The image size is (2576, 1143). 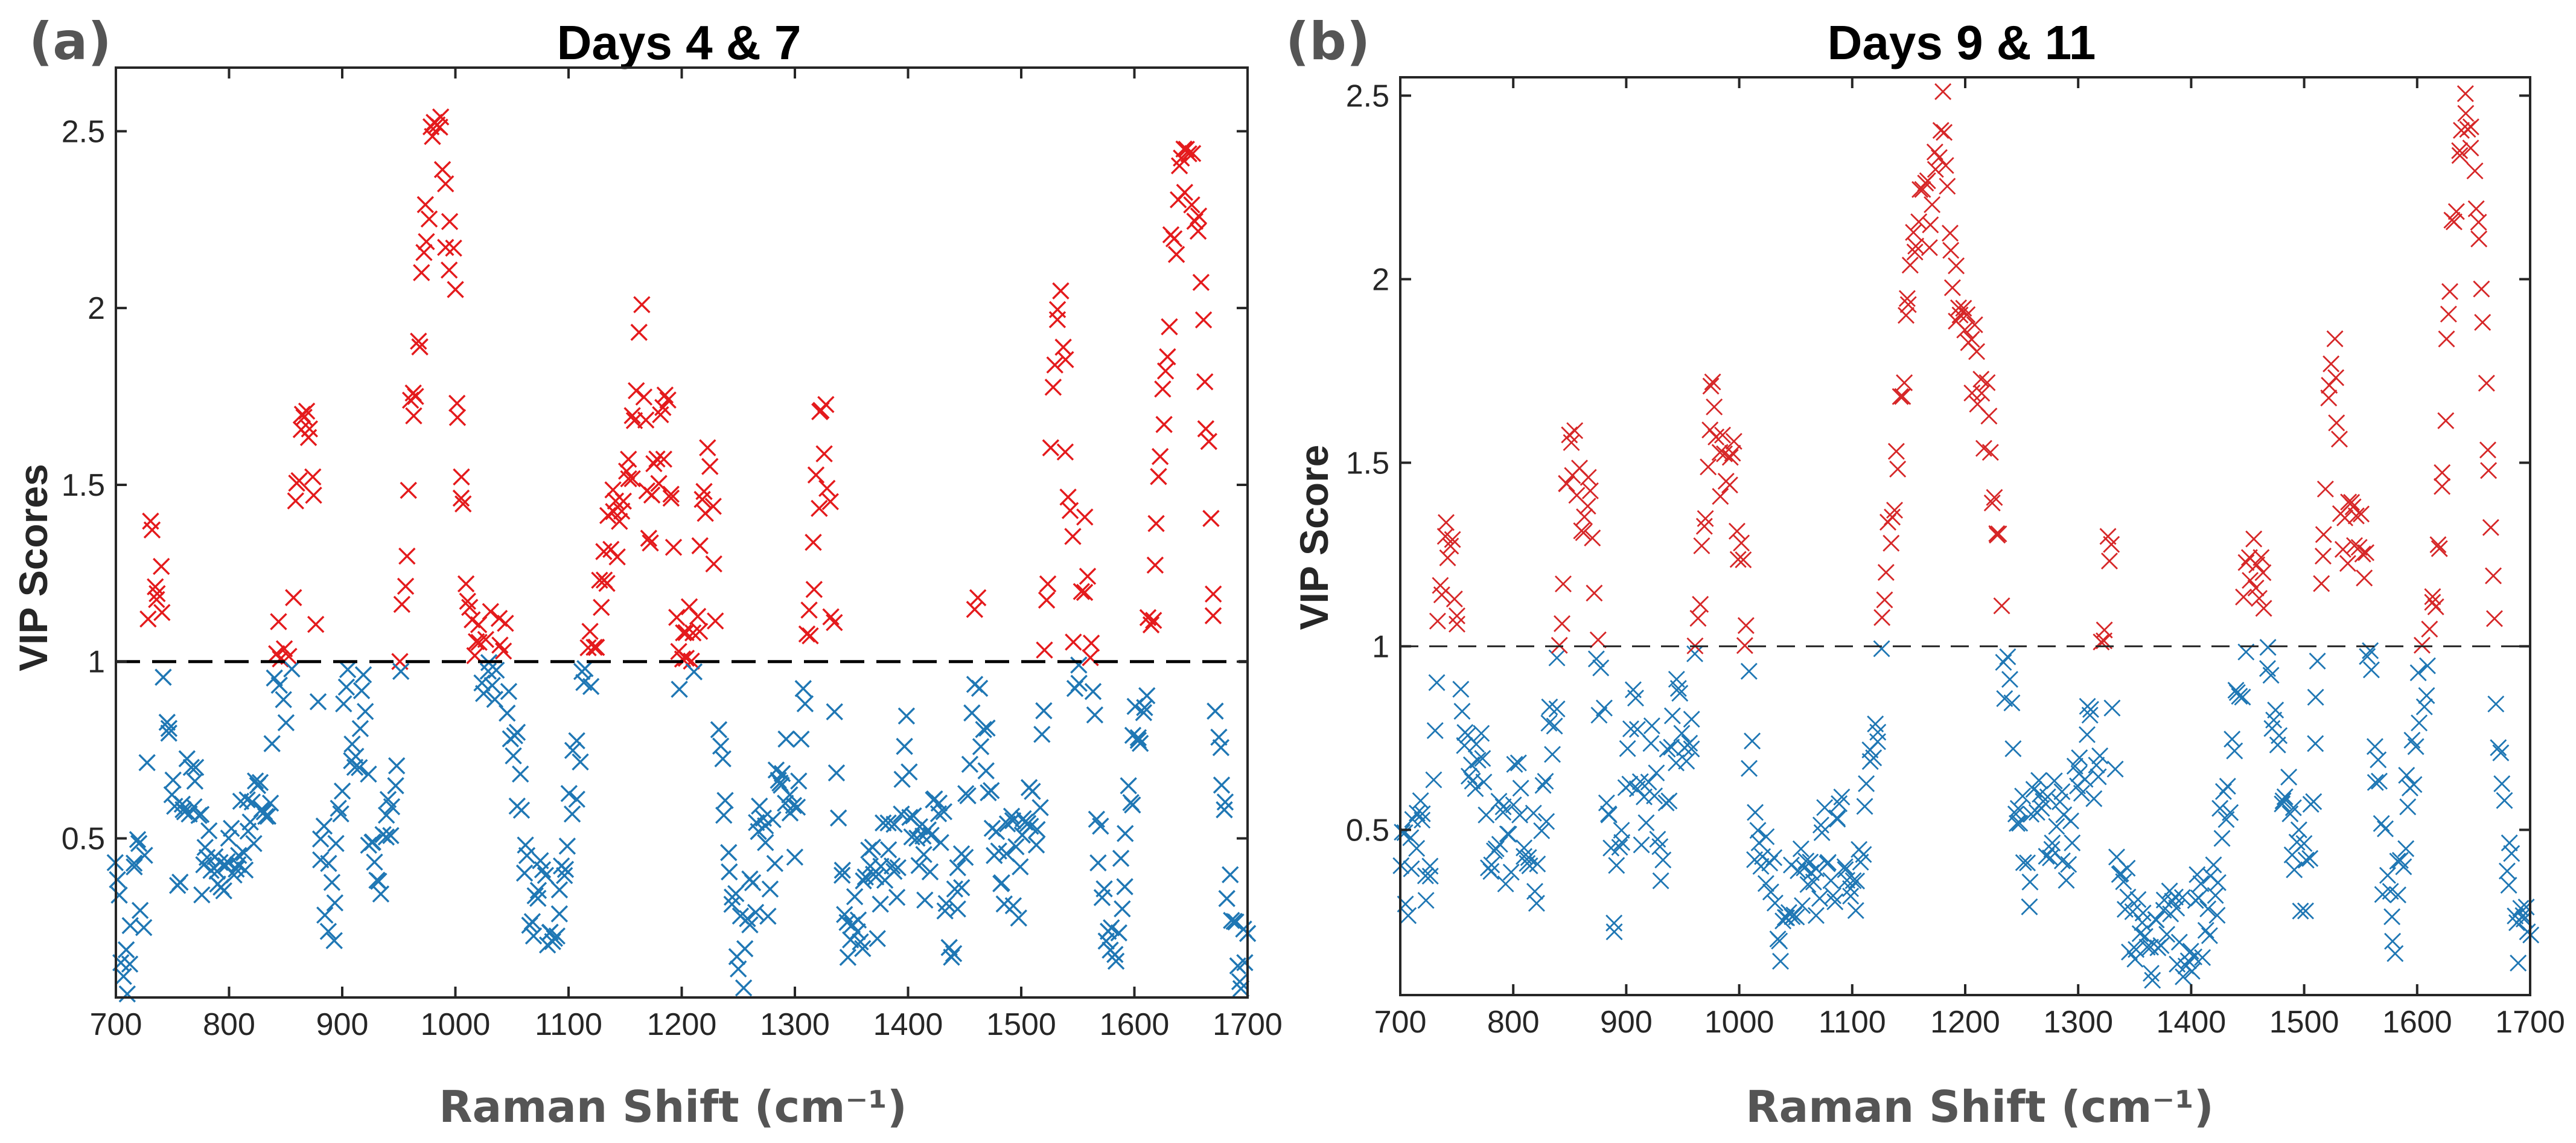 I want to click on panel-a-label: (a), so click(x=70, y=42).